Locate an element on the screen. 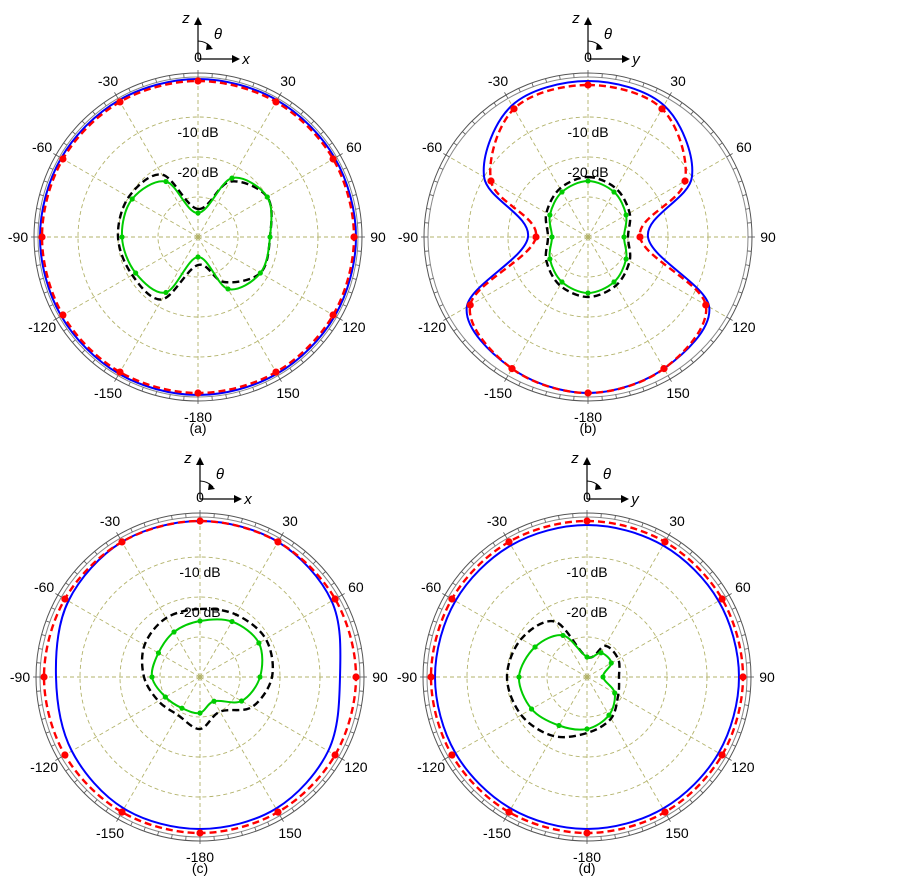  angle-tick-label: 30 is located at coordinates (290, 521).